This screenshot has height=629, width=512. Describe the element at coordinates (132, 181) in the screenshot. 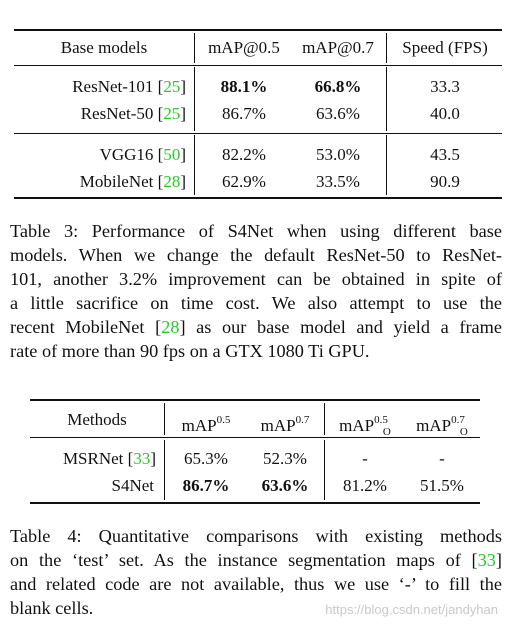

I see `row-label: MobileNet [28]` at that location.